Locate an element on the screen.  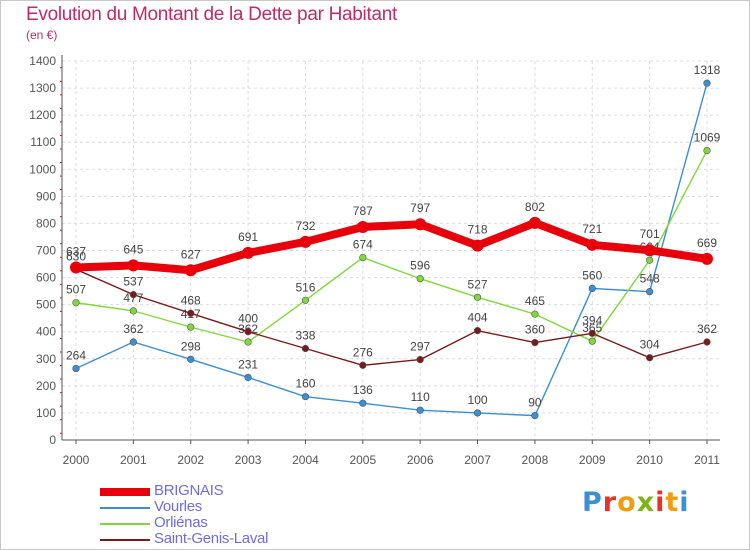
data-label-brignais: 787 is located at coordinates (363, 211).